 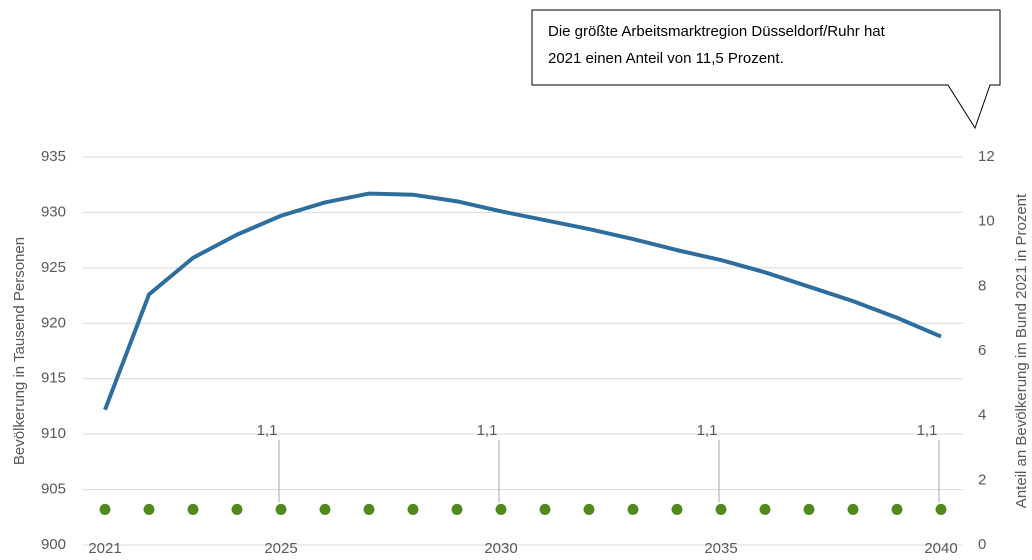 What do you see at coordinates (104, 548) in the screenshot?
I see `x-tick-label: 2021` at bounding box center [104, 548].